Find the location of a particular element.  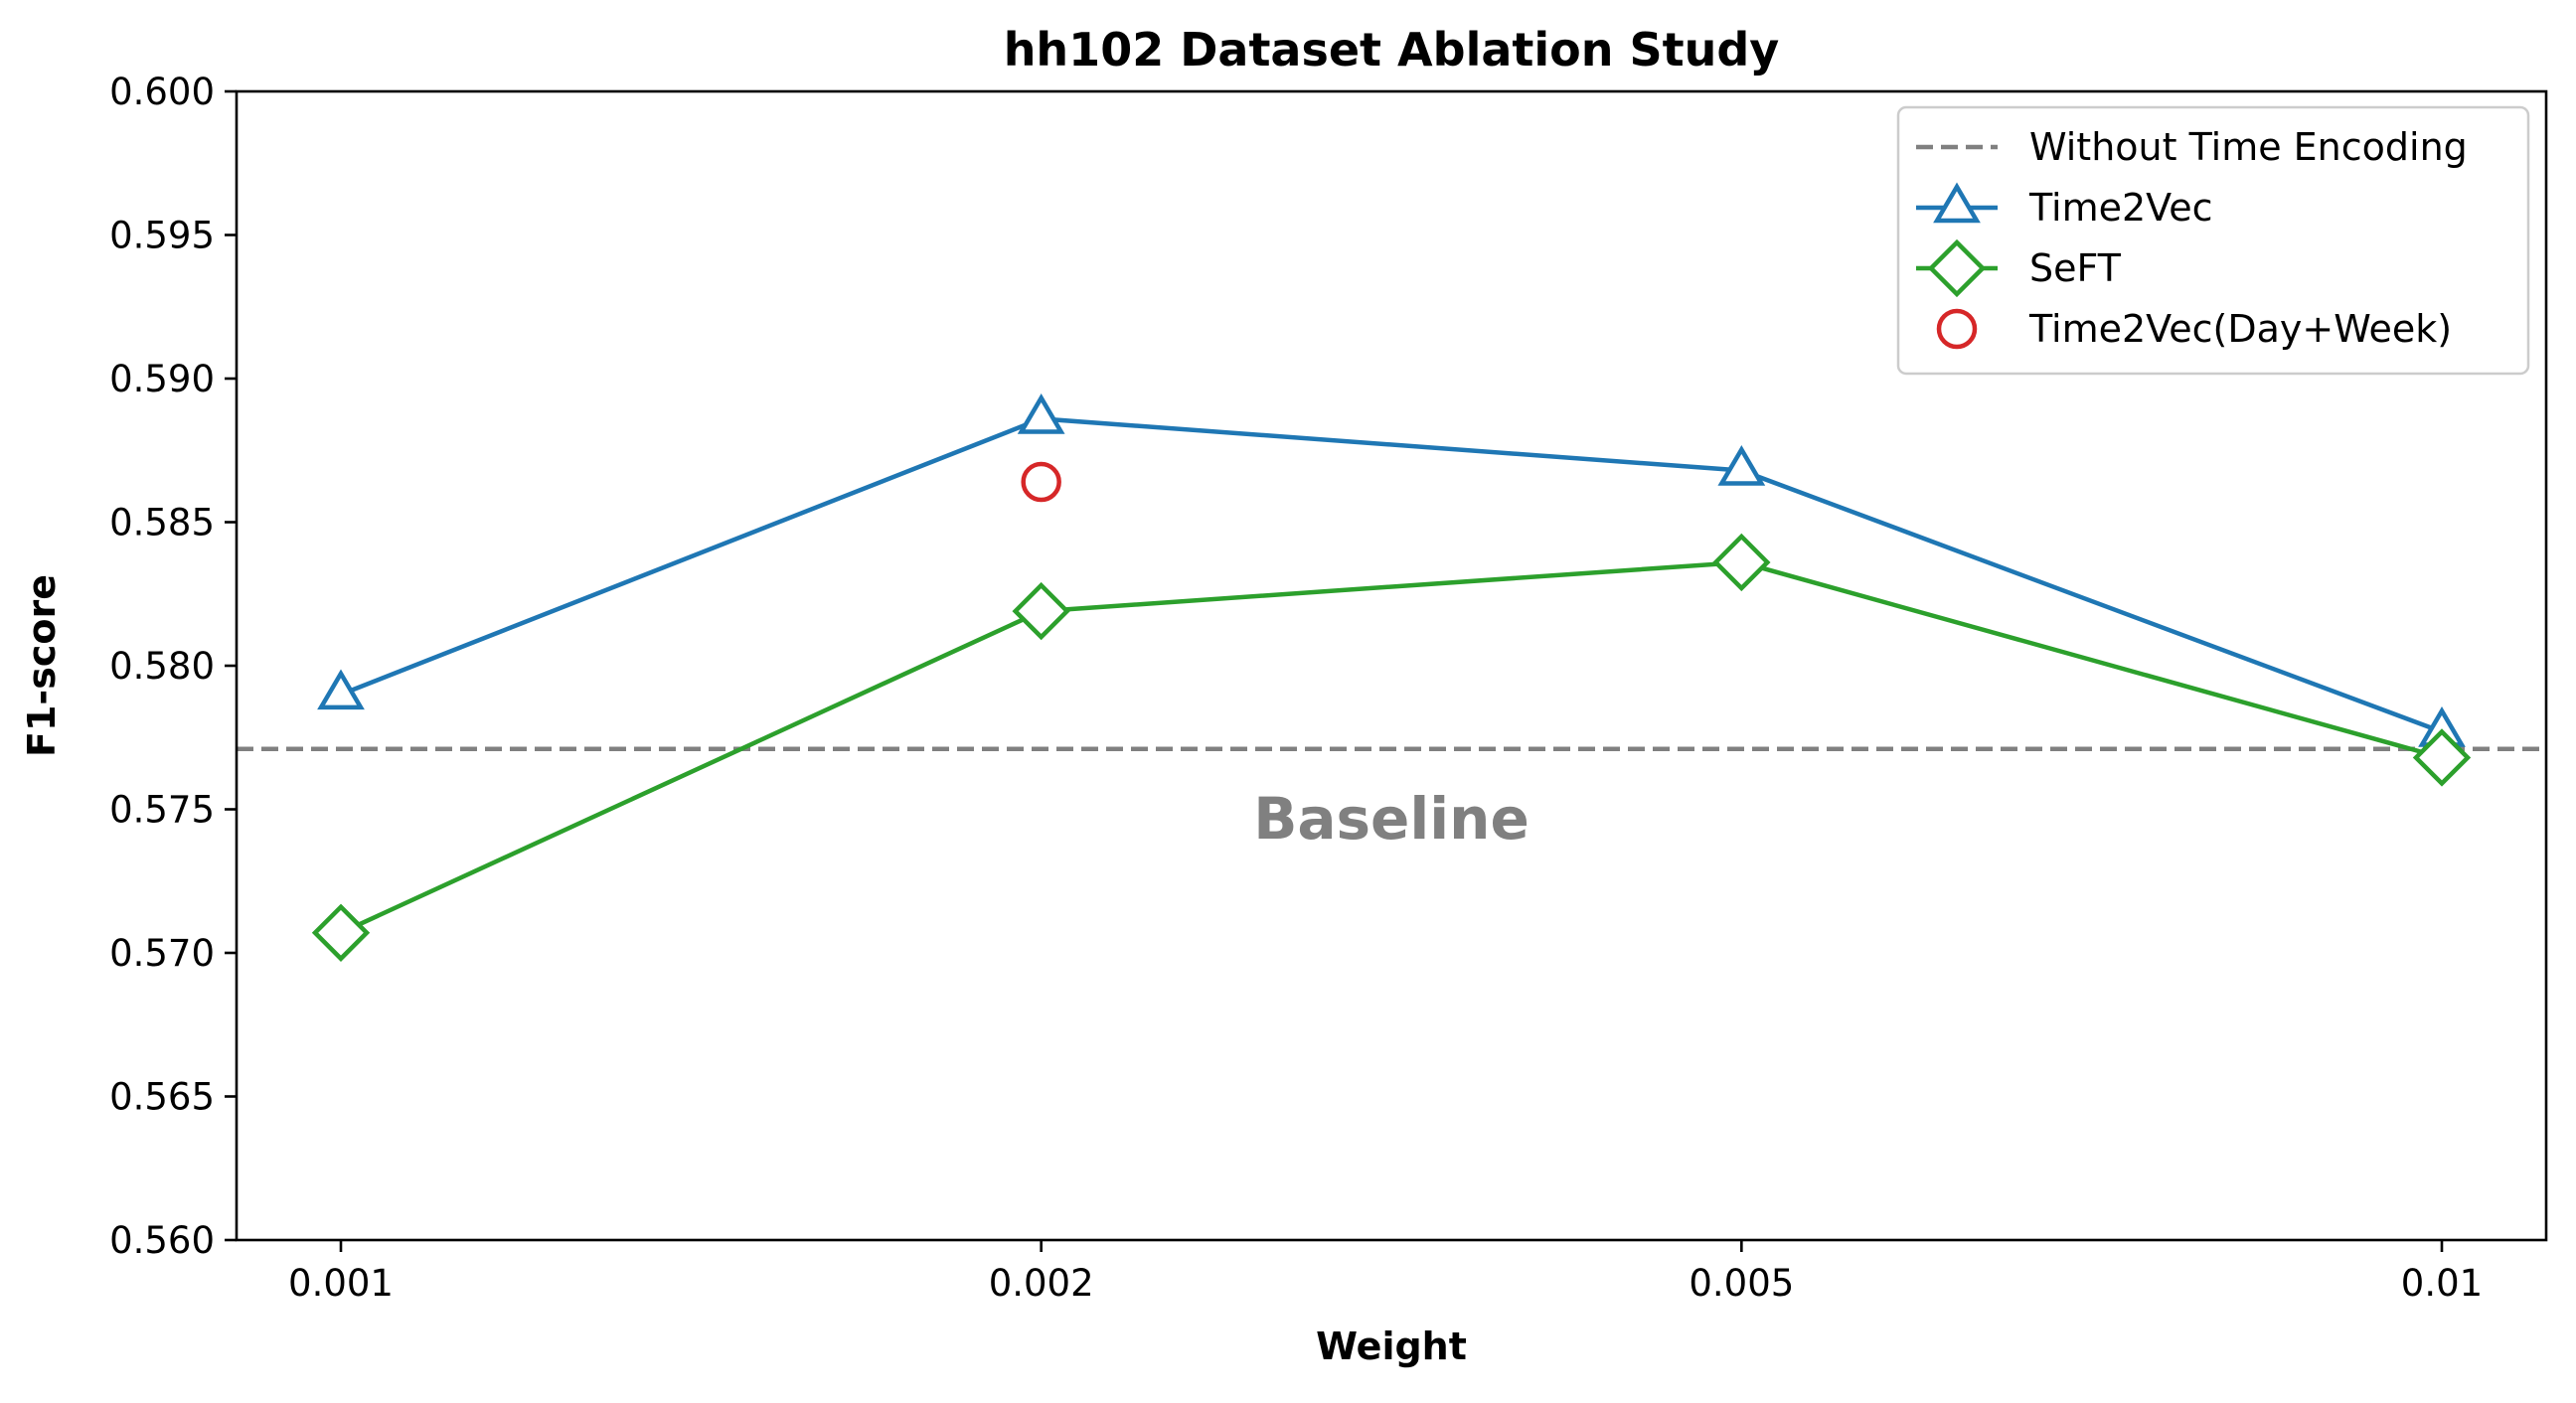

annotation-layer: Baseline is located at coordinates (1391, 819).